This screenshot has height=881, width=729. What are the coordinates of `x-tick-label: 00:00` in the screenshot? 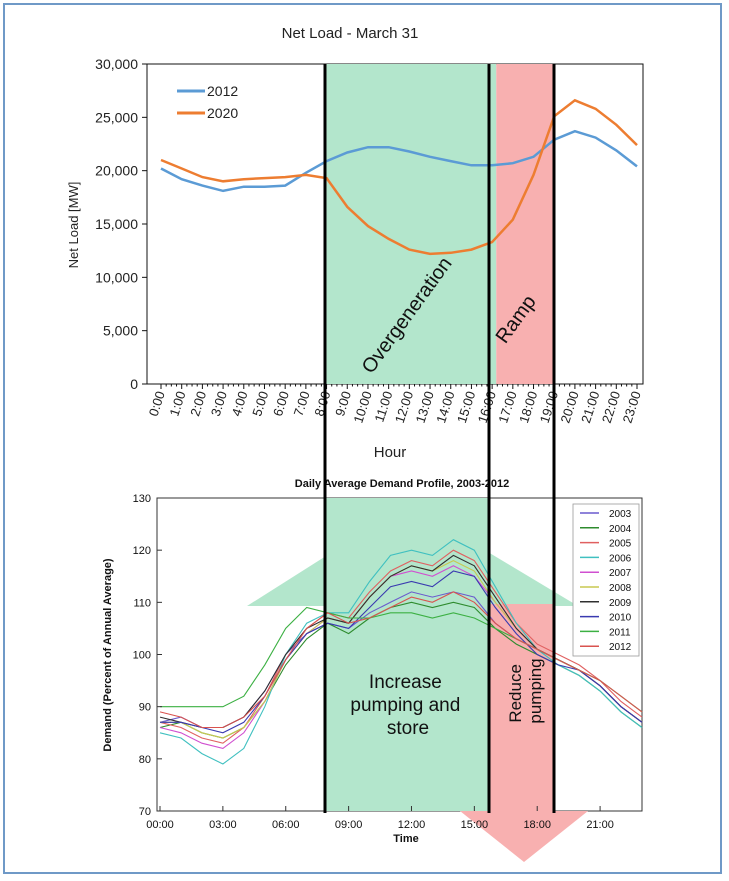 It's located at (160, 825).